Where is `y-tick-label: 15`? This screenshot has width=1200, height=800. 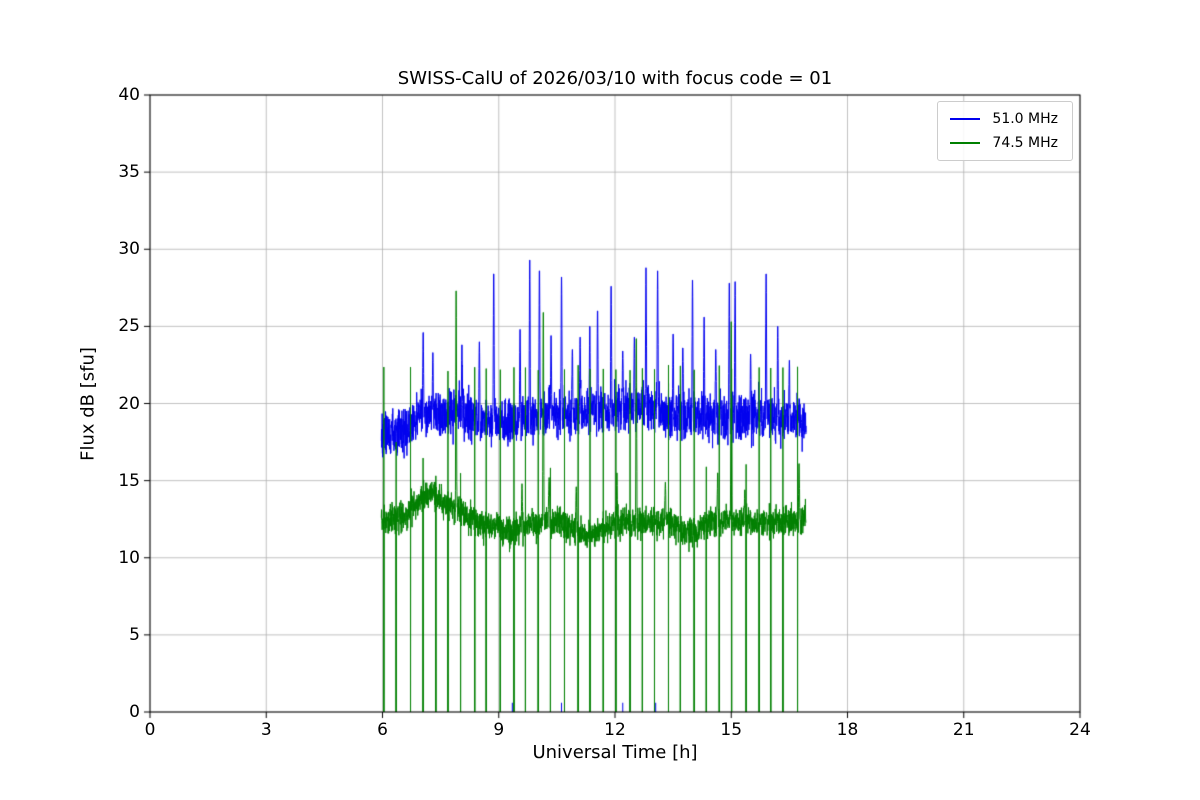
y-tick-label: 15 is located at coordinates (129, 480).